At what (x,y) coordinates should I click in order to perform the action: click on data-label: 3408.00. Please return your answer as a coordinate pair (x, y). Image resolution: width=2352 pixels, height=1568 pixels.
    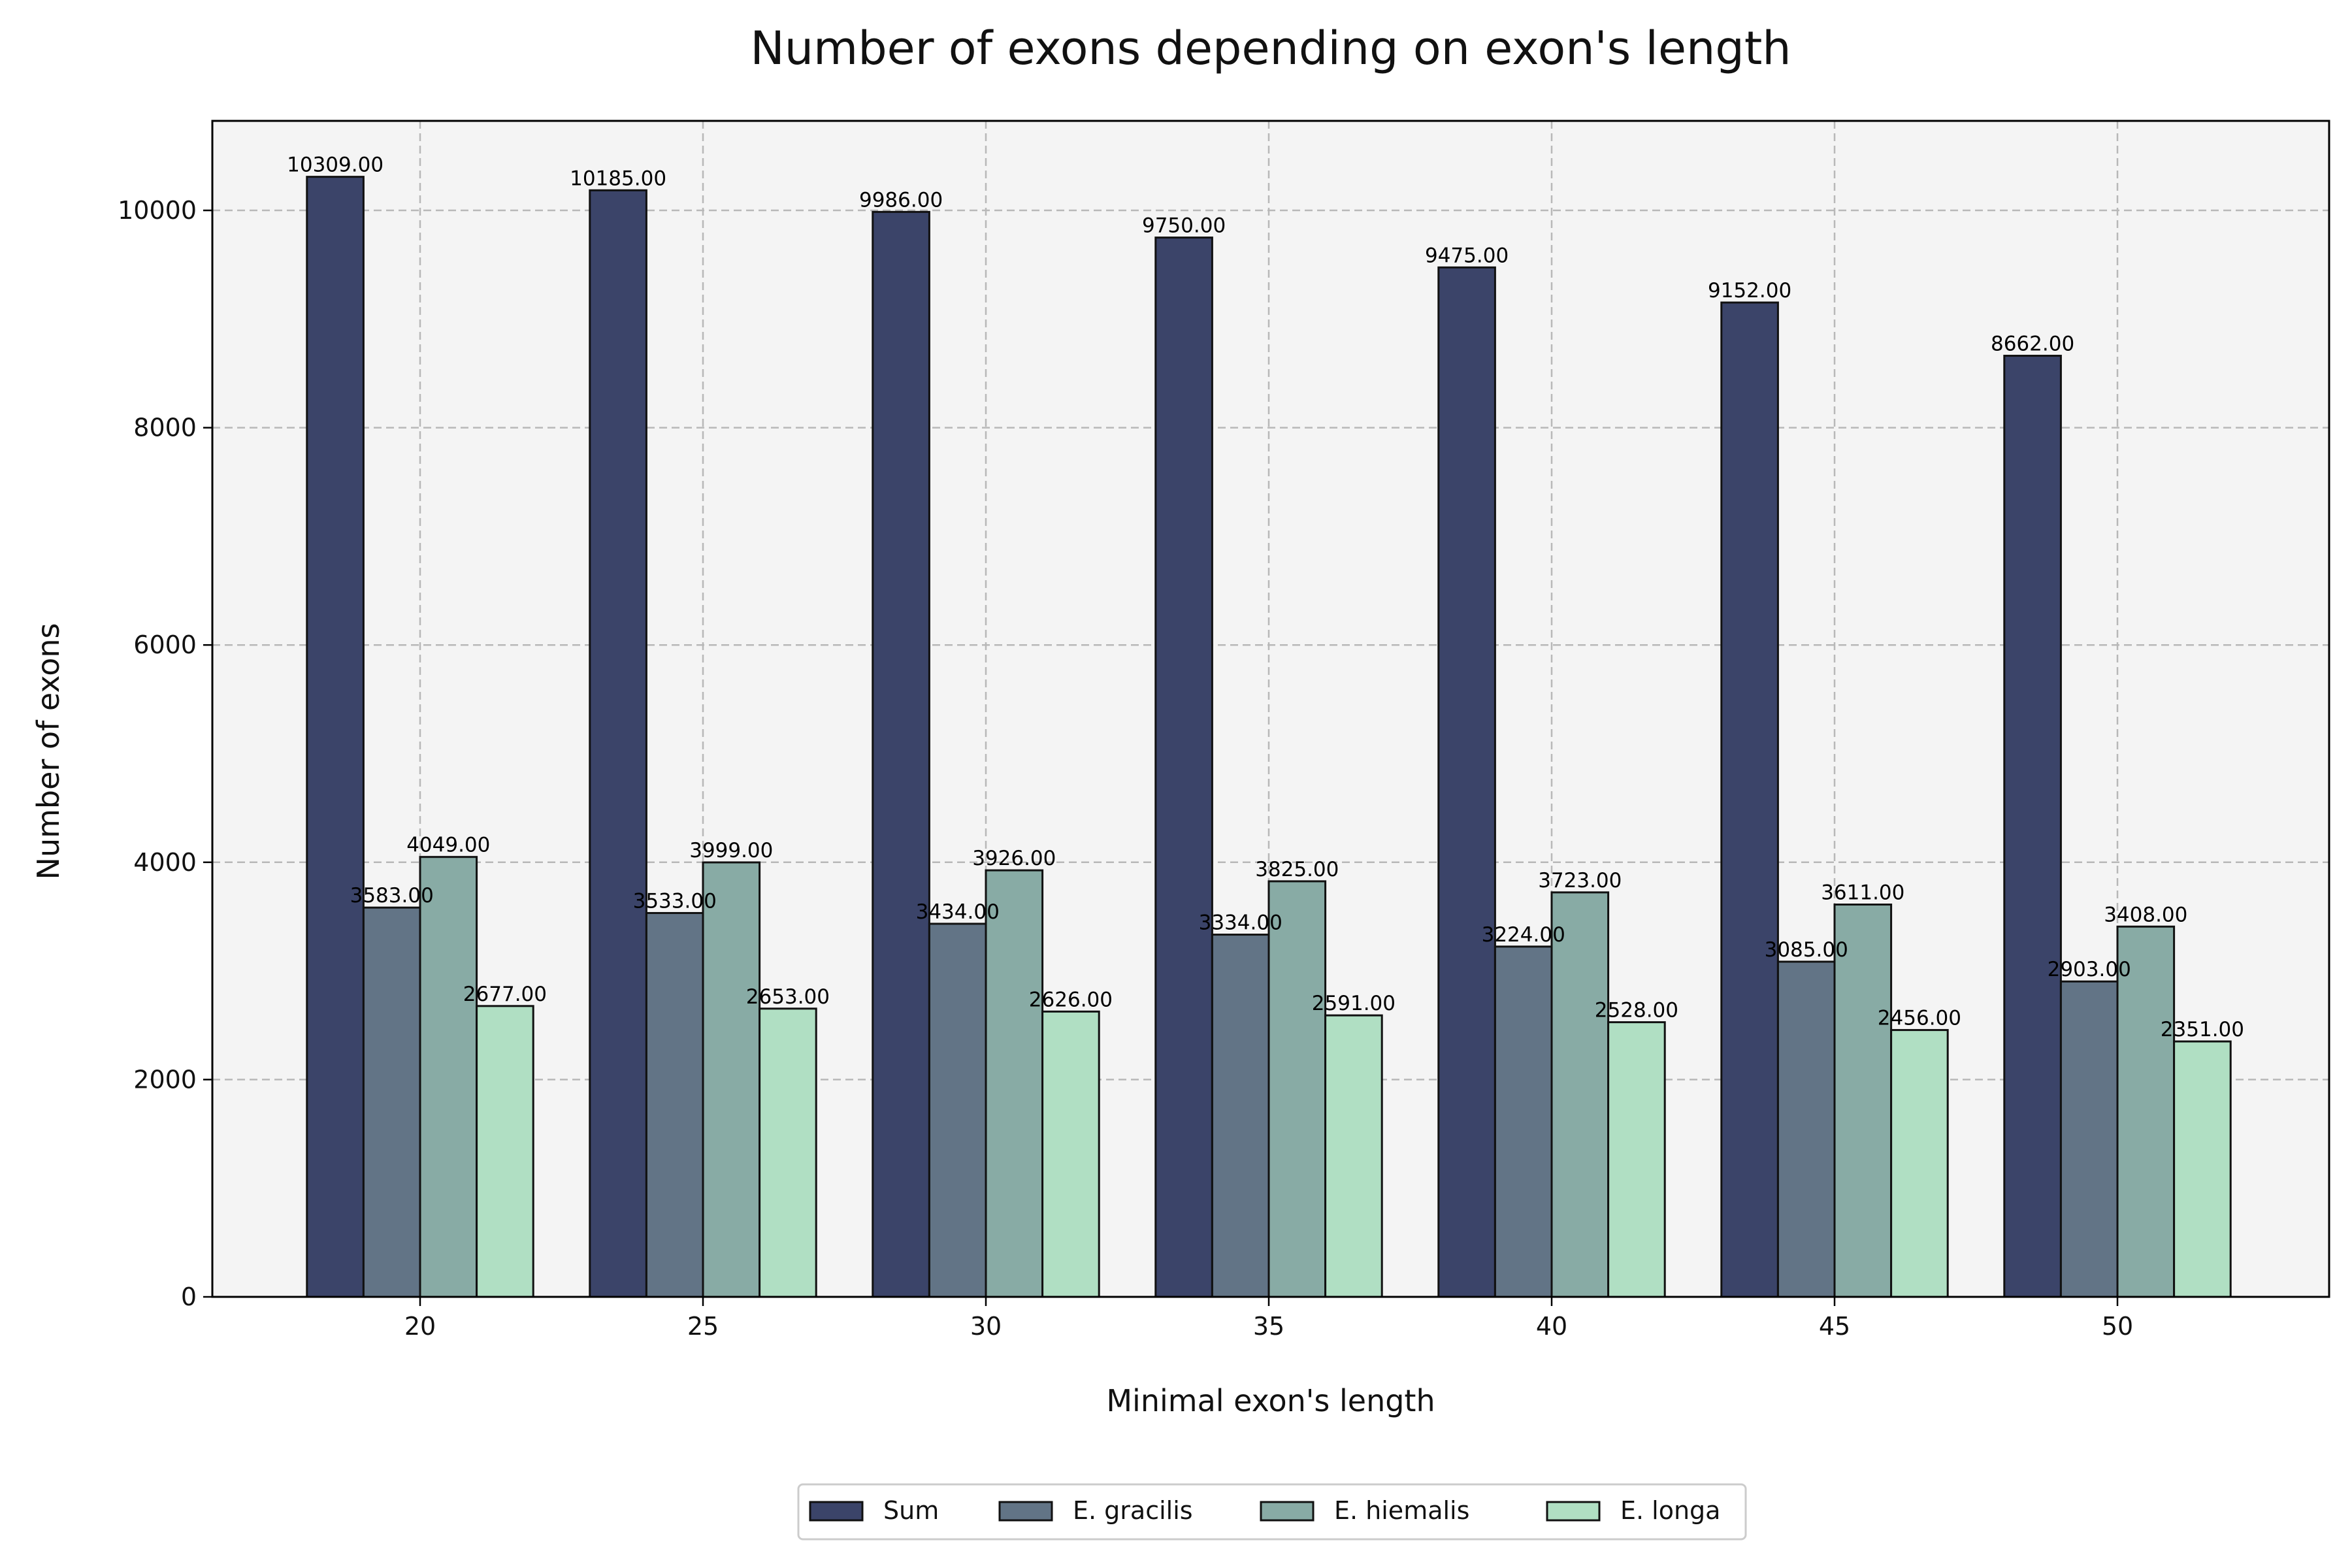
    Looking at the image, I should click on (2145, 914).